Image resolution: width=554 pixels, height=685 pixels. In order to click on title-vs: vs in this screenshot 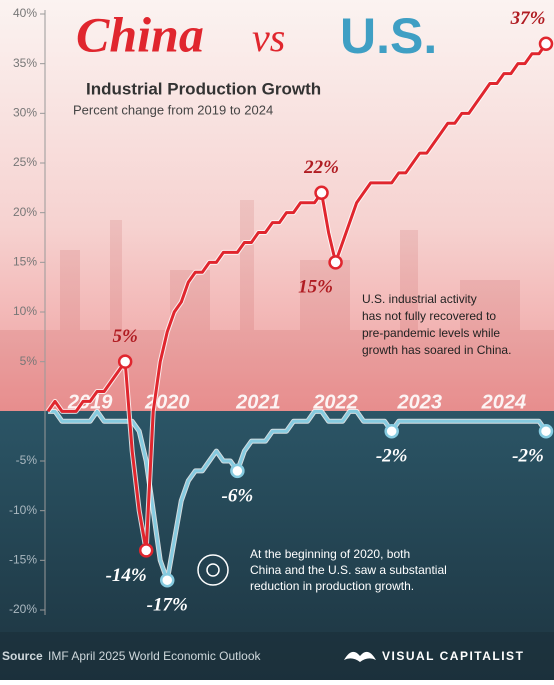, I will do `click(268, 37)`.